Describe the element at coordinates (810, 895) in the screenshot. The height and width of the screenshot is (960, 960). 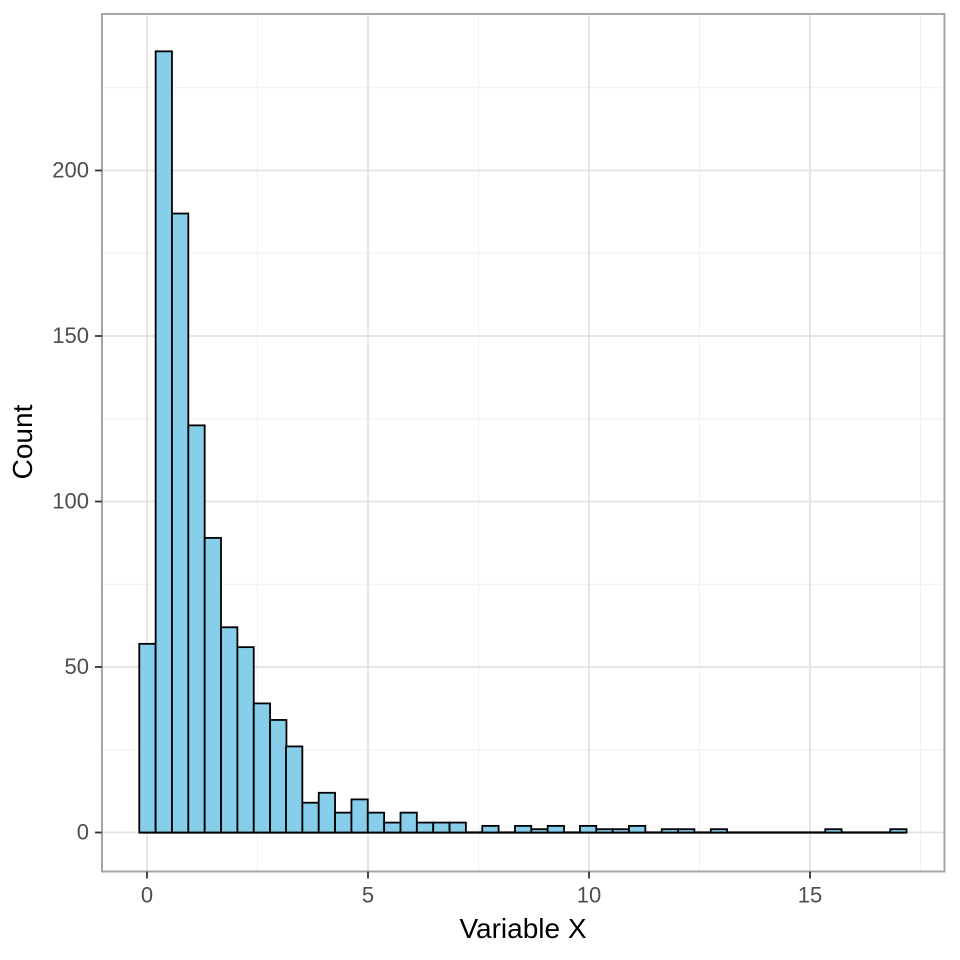
I see `x-tick-label: 15` at that location.